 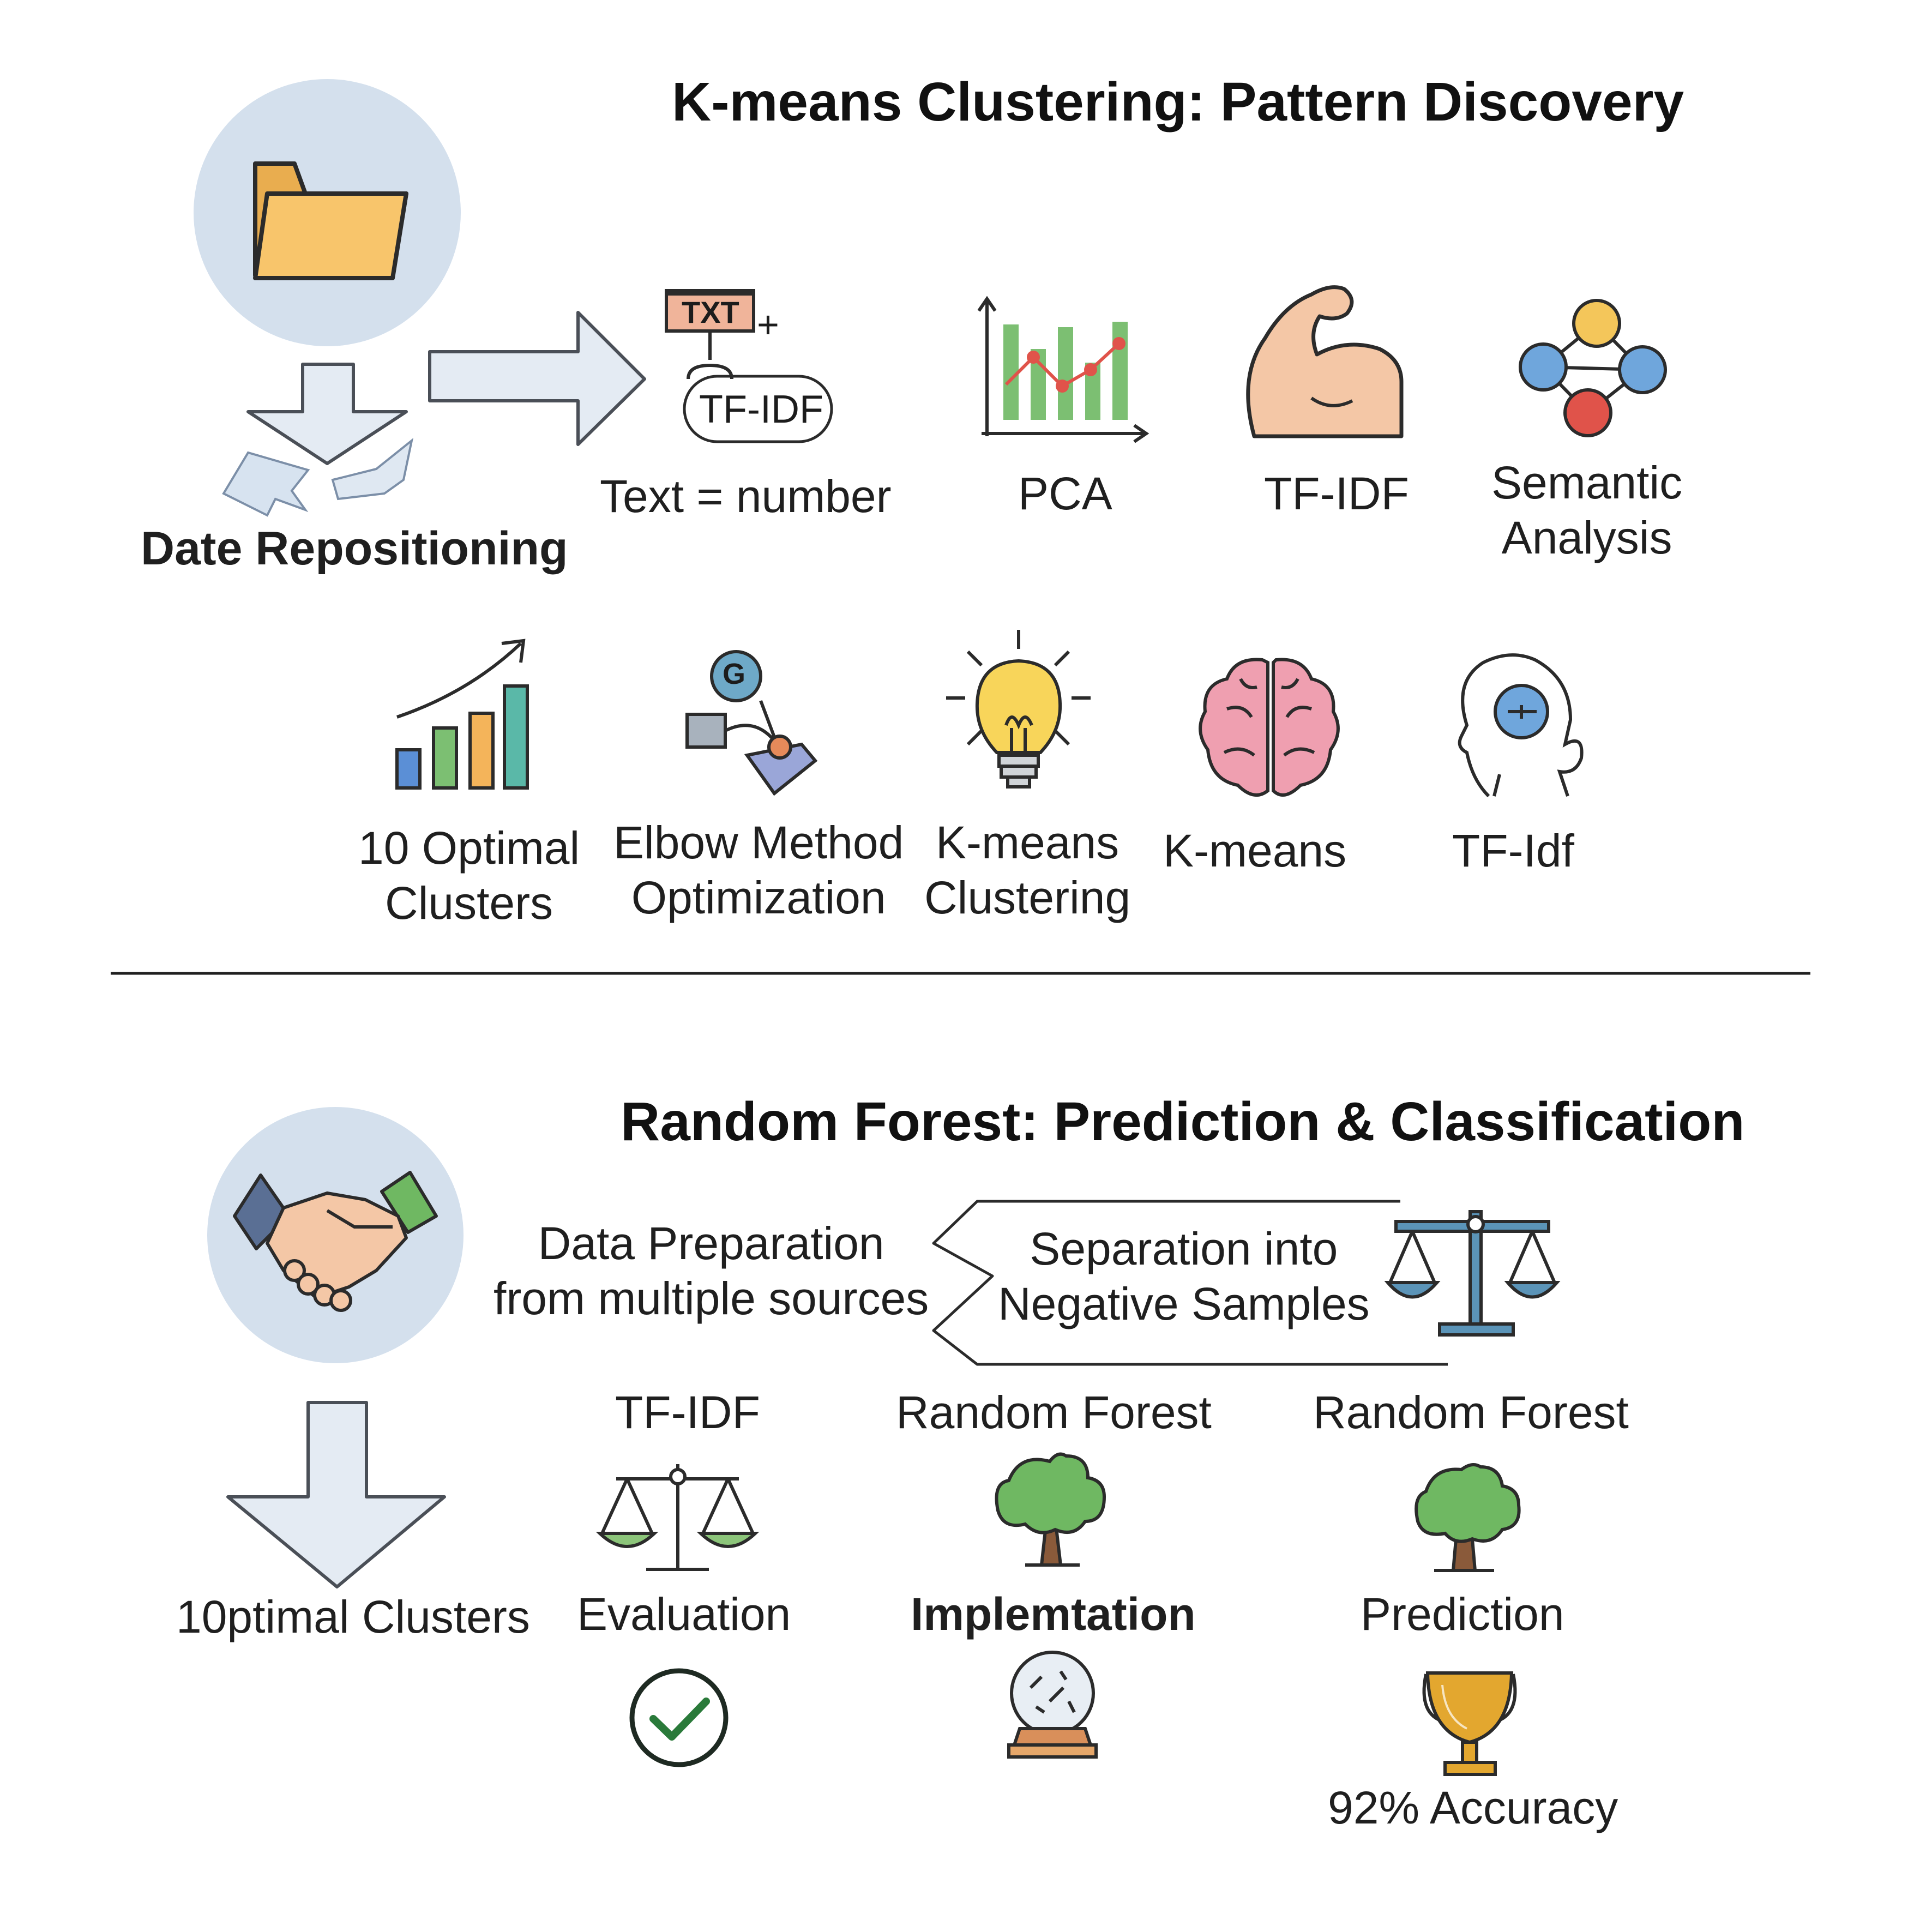 What do you see at coordinates (1586, 510) in the screenshot?
I see `semantic-analysis-label: Semantic Analysis` at bounding box center [1586, 510].